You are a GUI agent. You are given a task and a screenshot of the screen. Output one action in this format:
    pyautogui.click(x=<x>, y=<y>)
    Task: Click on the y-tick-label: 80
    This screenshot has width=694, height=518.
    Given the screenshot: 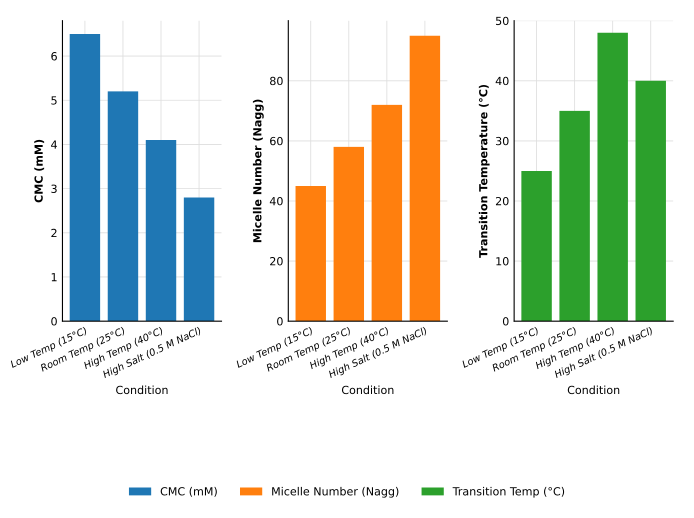 What is the action you would take?
    pyautogui.click(x=276, y=81)
    